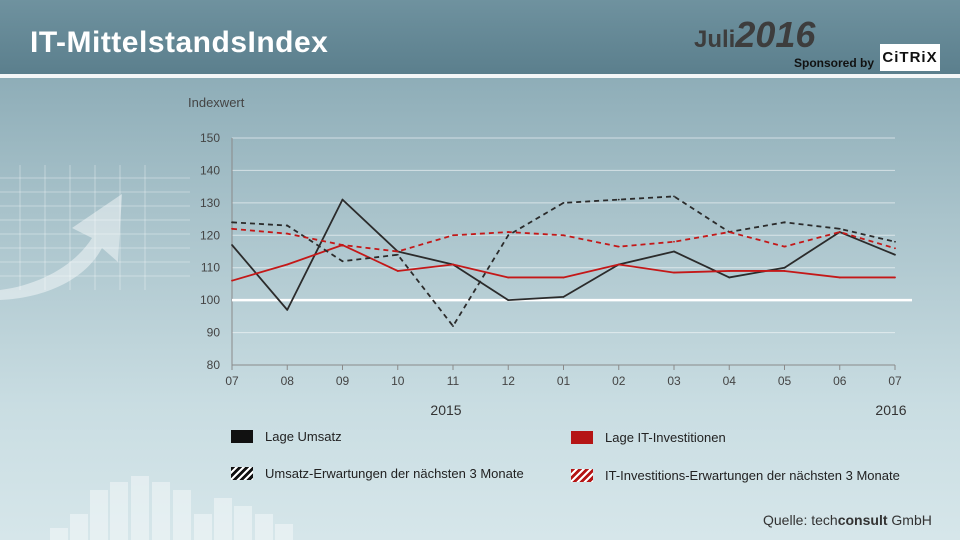  What do you see at coordinates (847, 520) in the screenshot?
I see `source-note: Quelle: techconsult GmbH` at bounding box center [847, 520].